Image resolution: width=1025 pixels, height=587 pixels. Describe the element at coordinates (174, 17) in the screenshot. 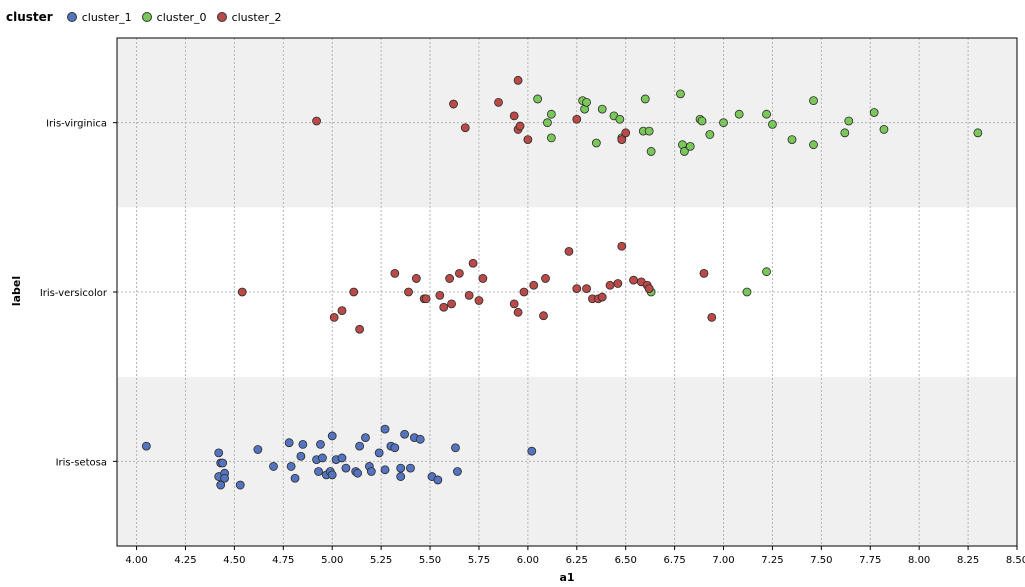

I see `legend-item-cluster-0: cluster_0` at that location.